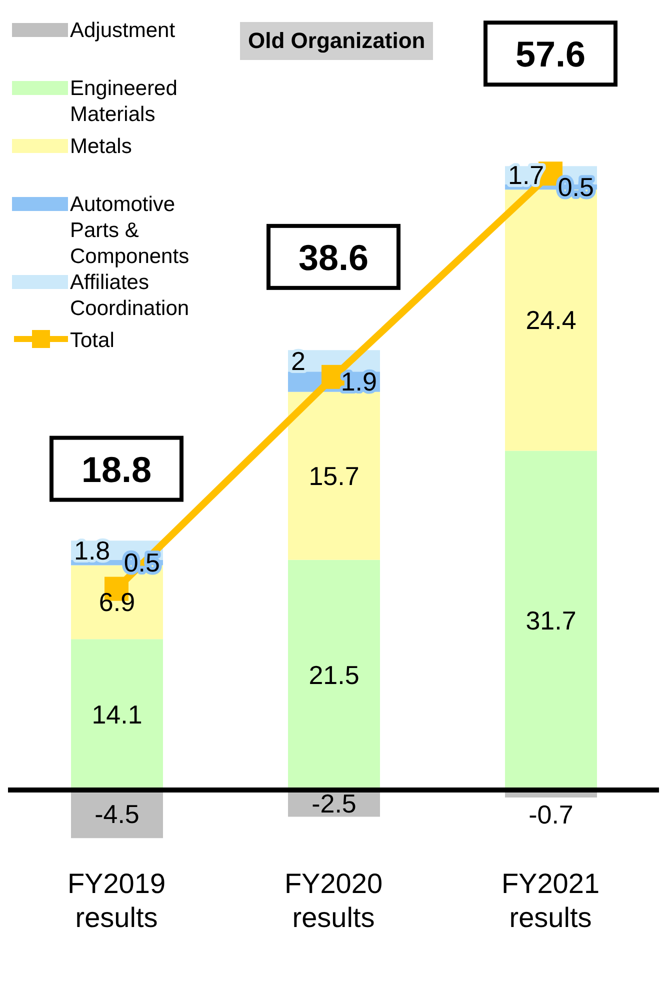 This screenshot has width=667, height=983. I want to click on data-label: 1.8, so click(92, 550).